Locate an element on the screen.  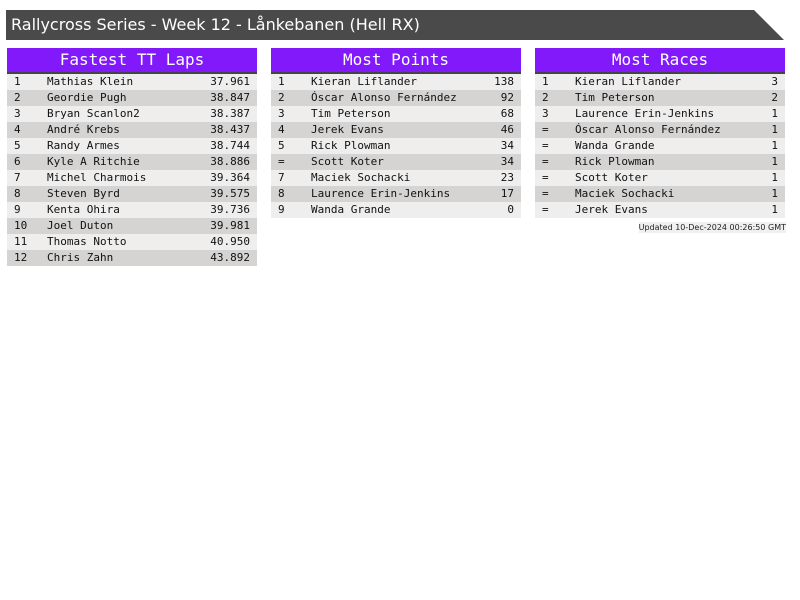
updated-timestamp: Updated 10-Dec-2024 00:26:50 GMT is located at coordinates (712, 227).